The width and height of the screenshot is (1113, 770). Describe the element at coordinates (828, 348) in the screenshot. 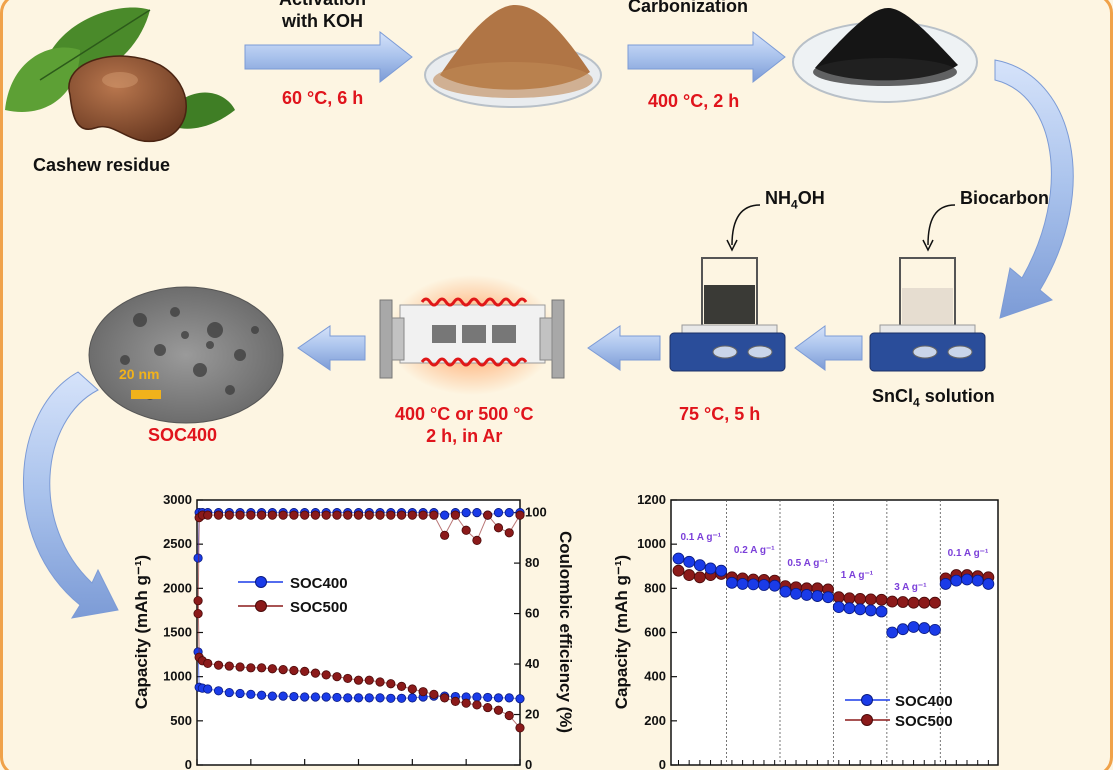

I see `arrow-mixing` at that location.